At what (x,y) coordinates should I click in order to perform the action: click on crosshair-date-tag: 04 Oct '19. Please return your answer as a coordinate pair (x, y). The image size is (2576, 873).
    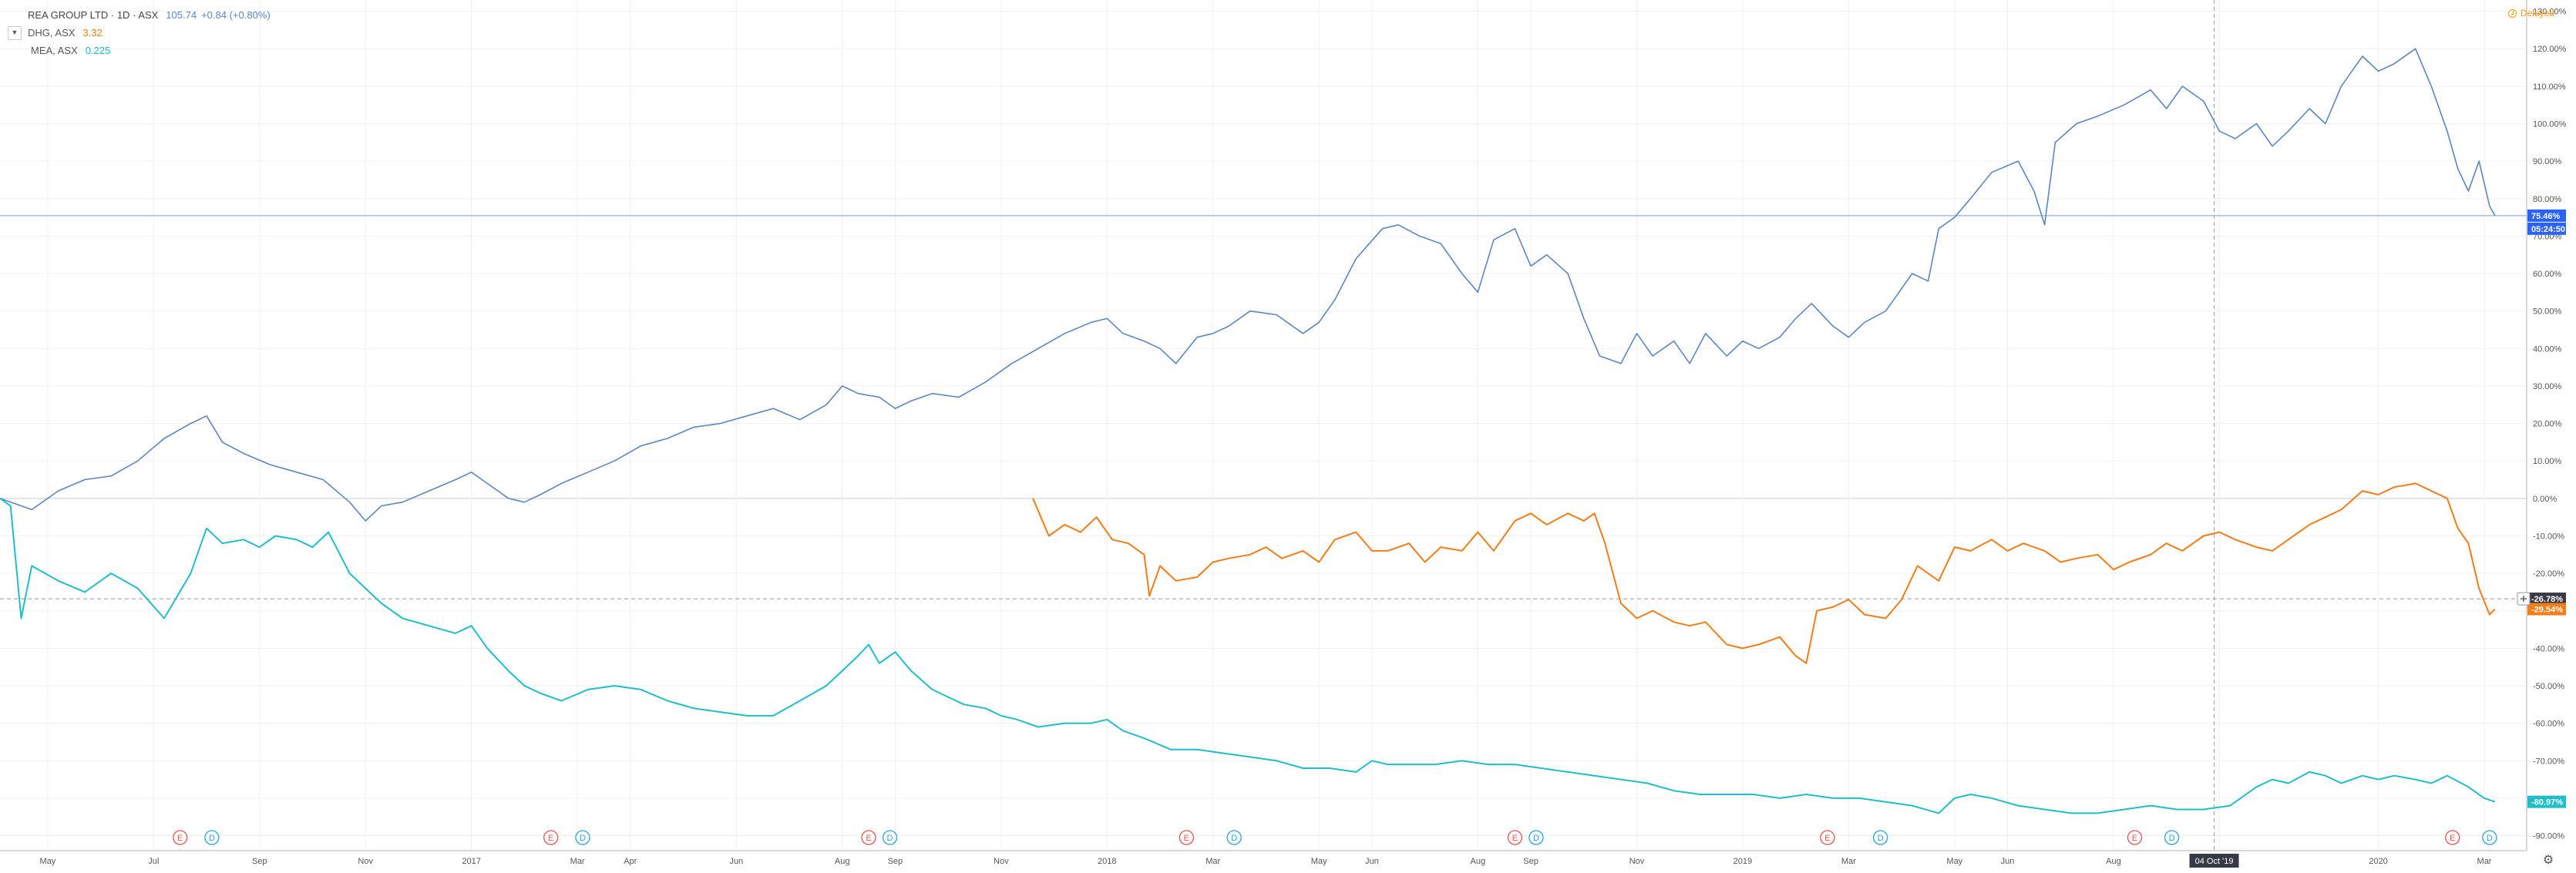
    Looking at the image, I should click on (2214, 861).